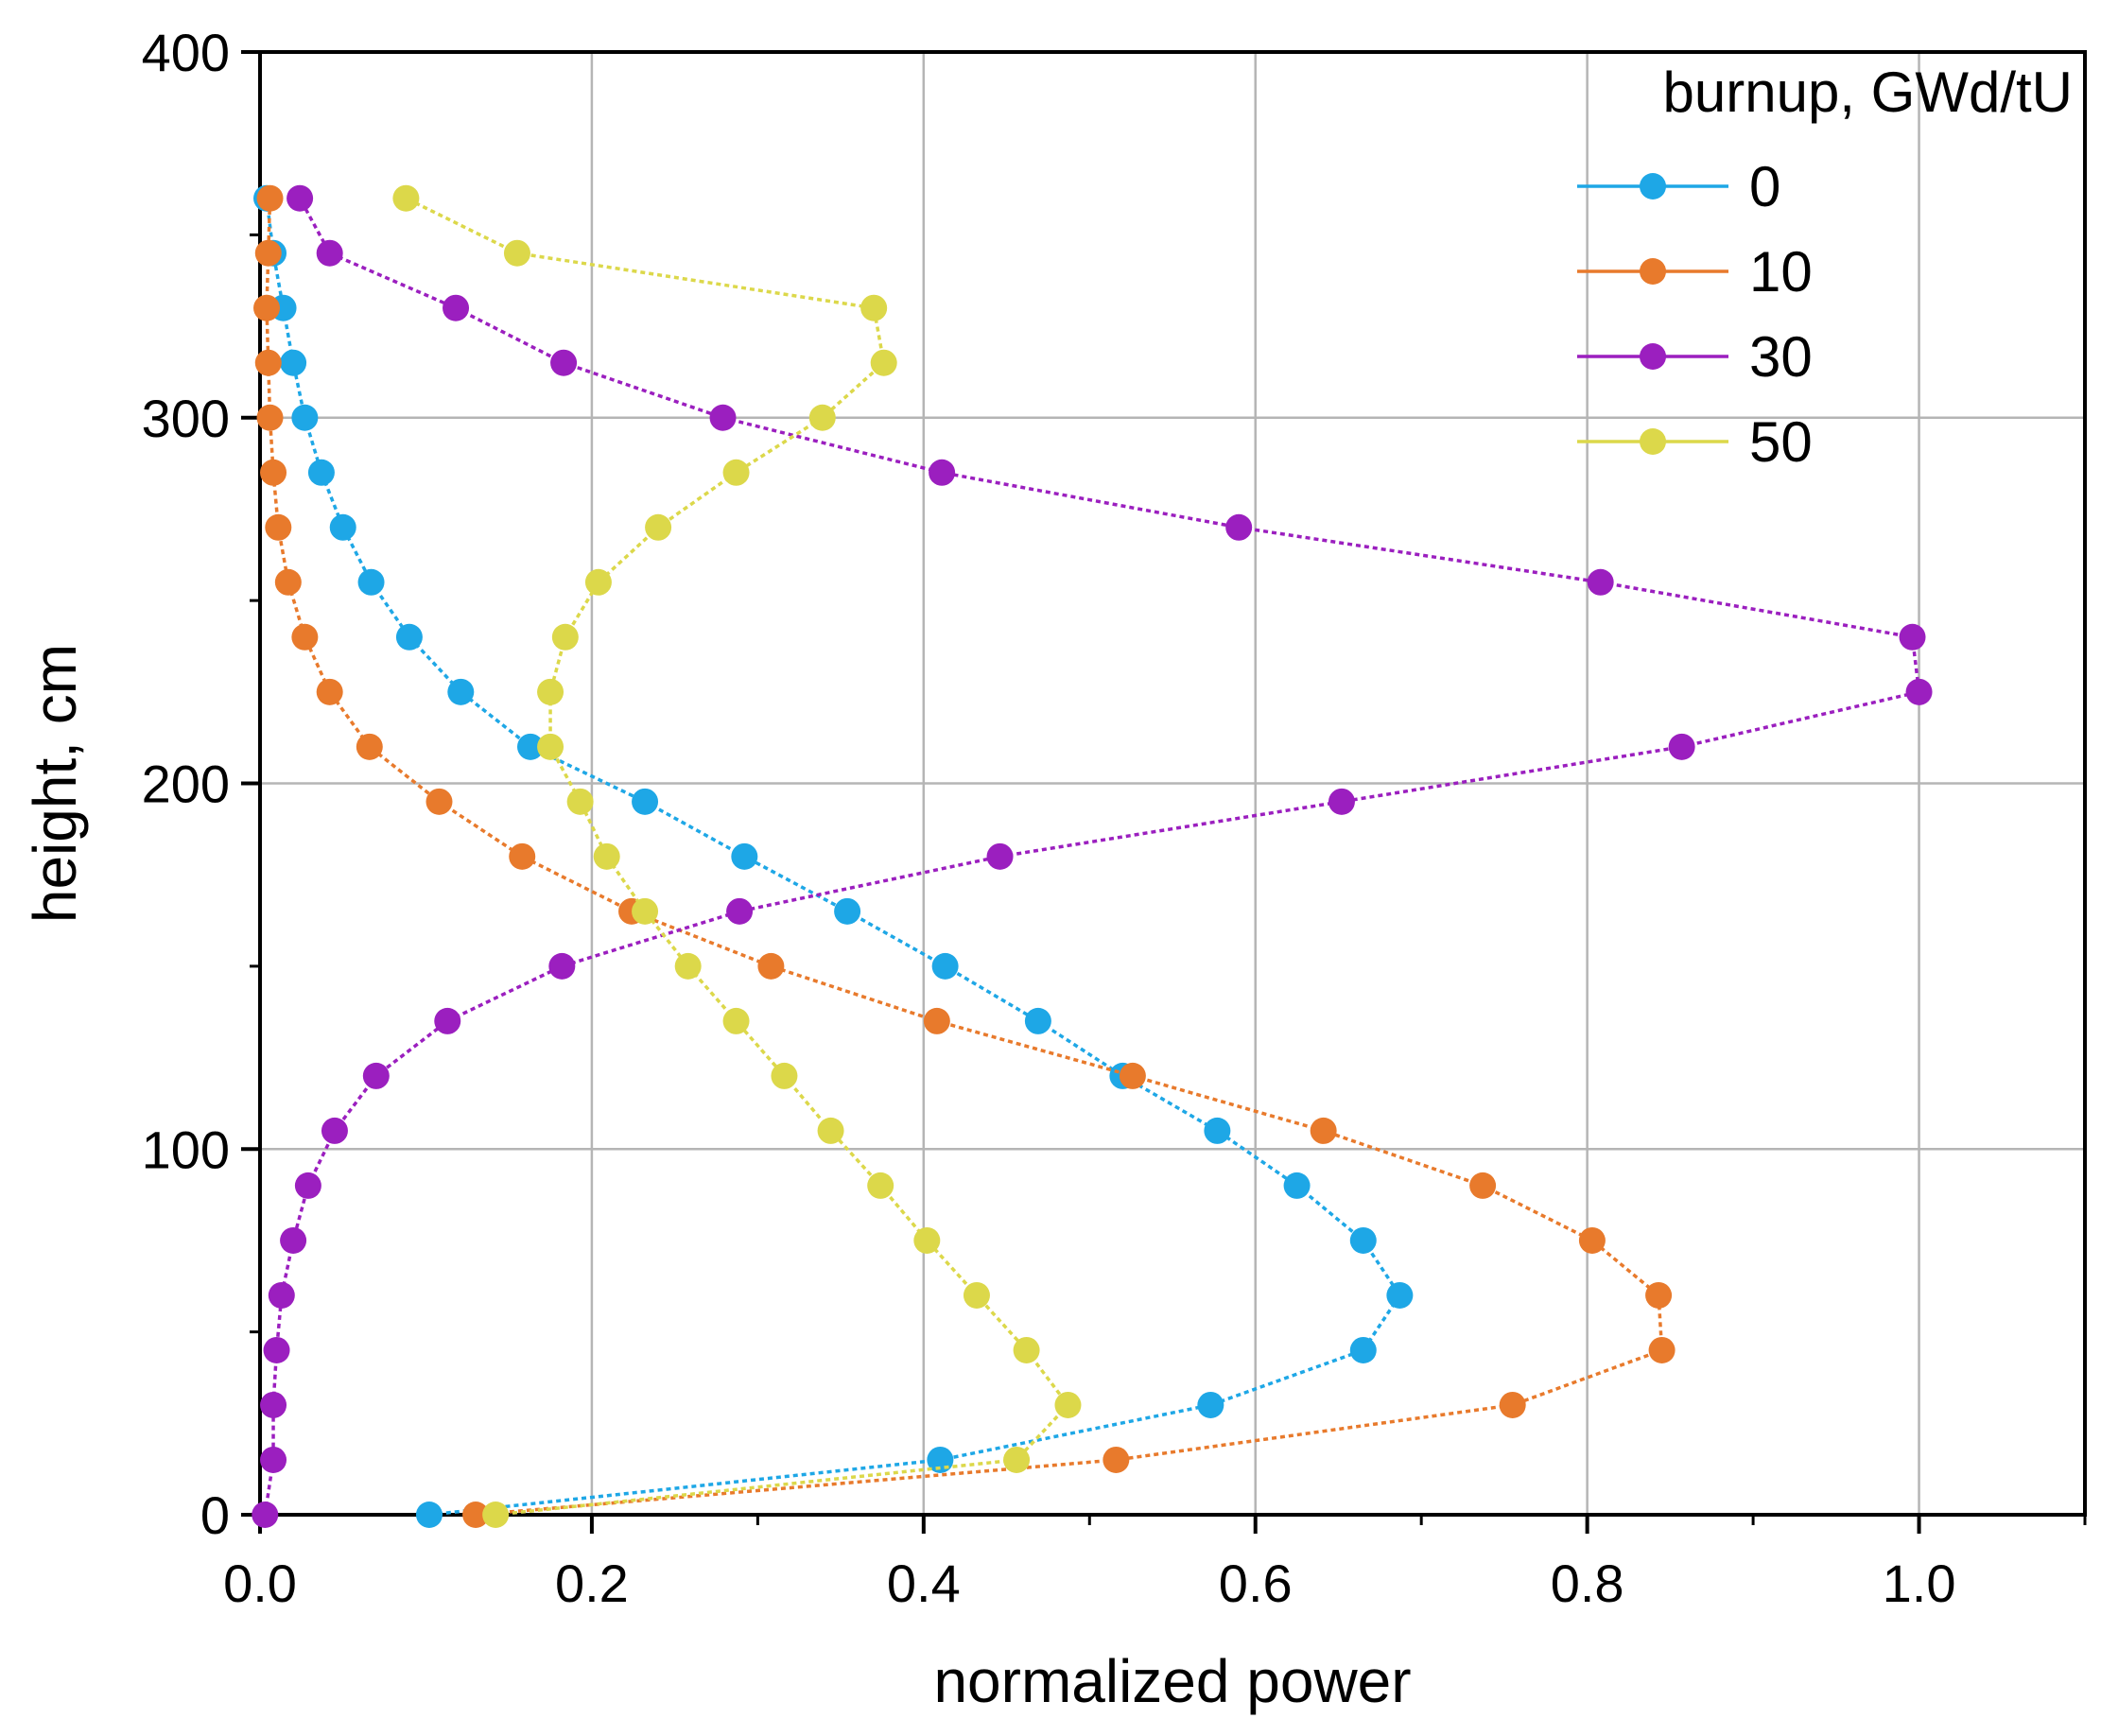 This screenshot has width=2101, height=1736. I want to click on x-tick-label: 0.2, so click(592, 1583).